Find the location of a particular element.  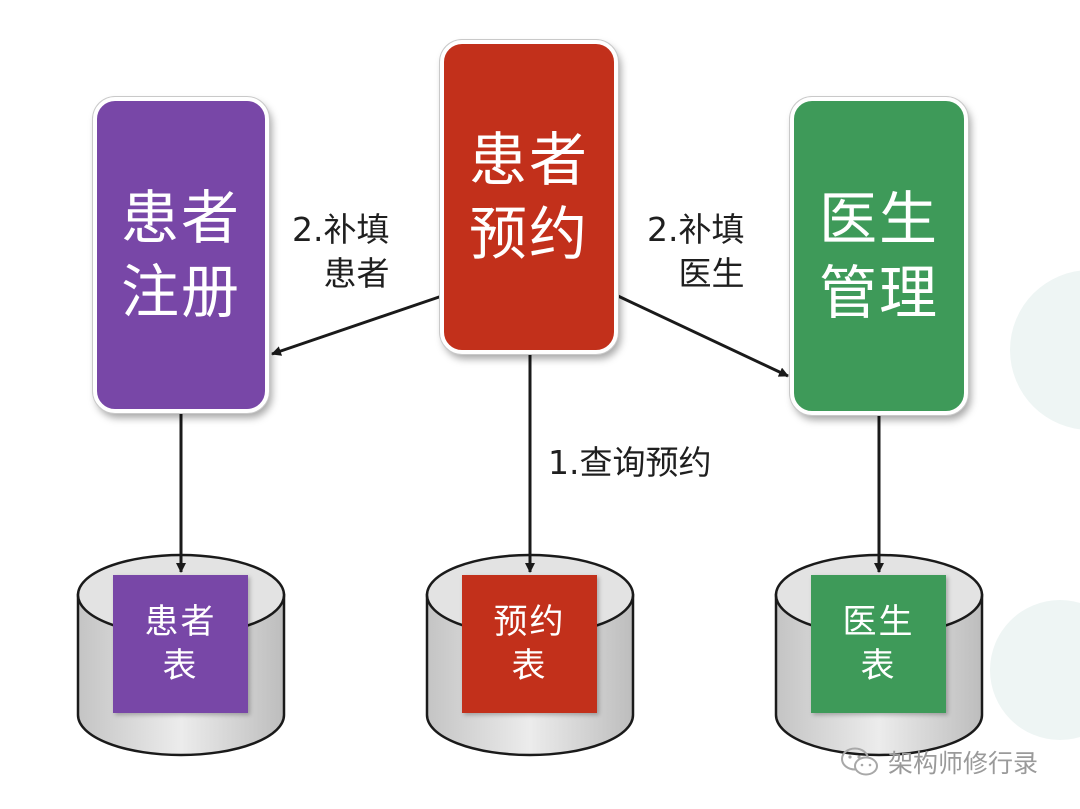

edge-label-fill-doctor-line1: 2.补填 is located at coordinates (696, 229).